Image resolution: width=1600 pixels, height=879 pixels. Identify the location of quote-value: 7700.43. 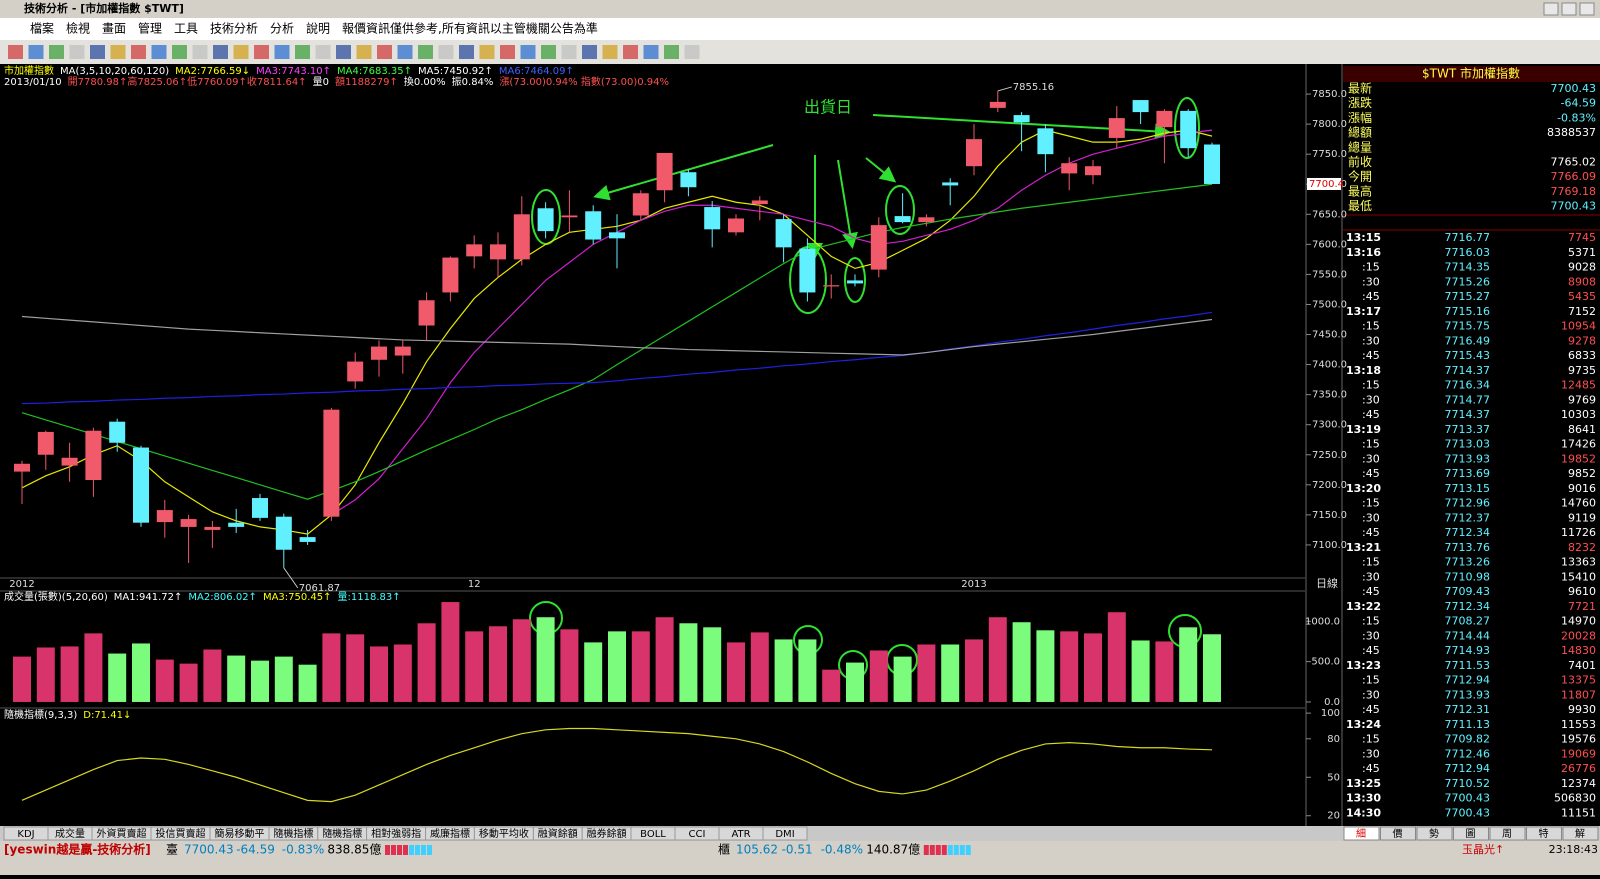
(1574, 206).